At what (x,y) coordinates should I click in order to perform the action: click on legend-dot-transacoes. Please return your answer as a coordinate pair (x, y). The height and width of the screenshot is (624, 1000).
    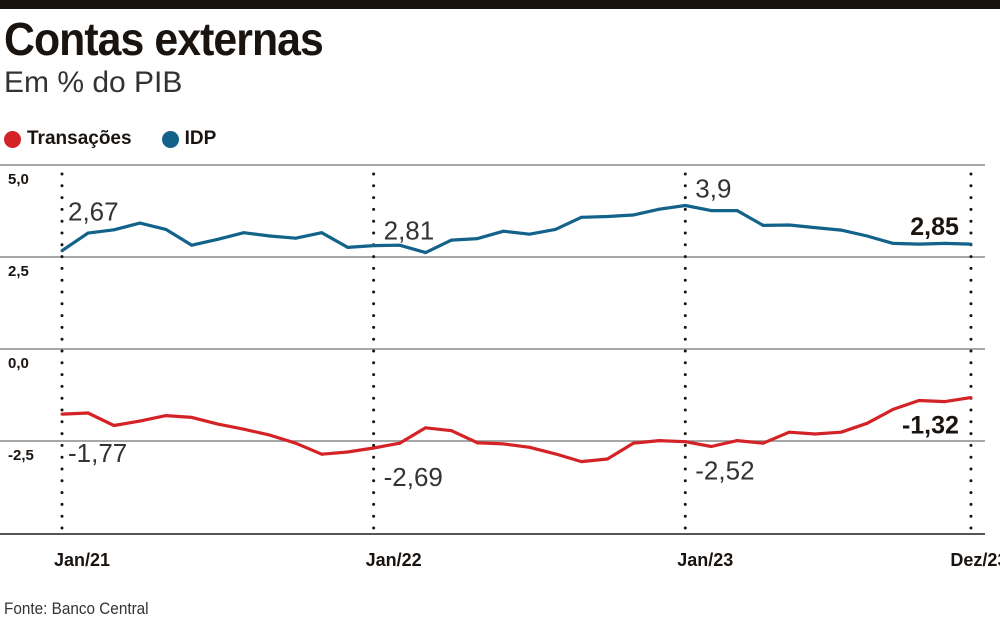
    Looking at the image, I should click on (12, 139).